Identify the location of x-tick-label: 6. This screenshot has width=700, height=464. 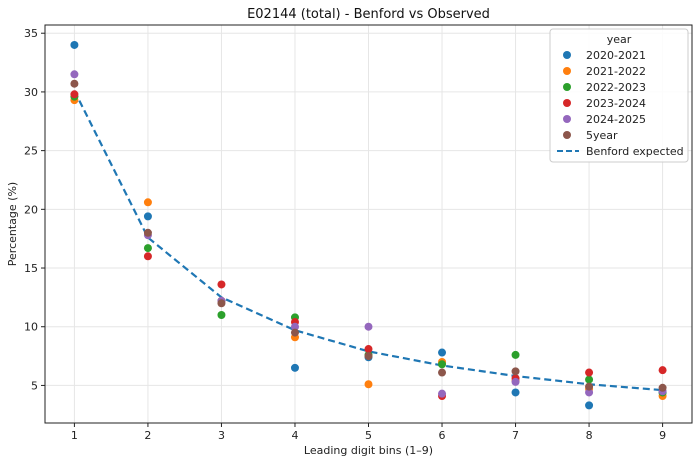
(442, 435).